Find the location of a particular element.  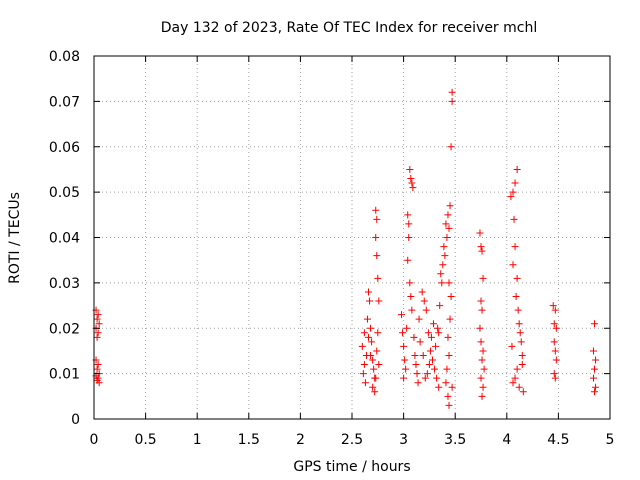

y-tick-label: 0.06 is located at coordinates (64, 148).